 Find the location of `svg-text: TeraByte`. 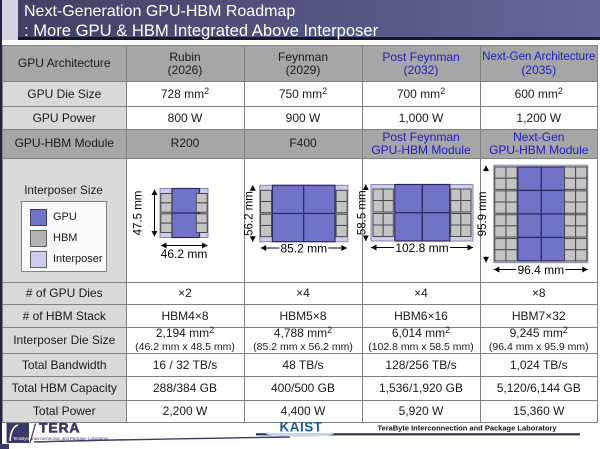

svg-text: TeraByte is located at coordinates (22, 438).